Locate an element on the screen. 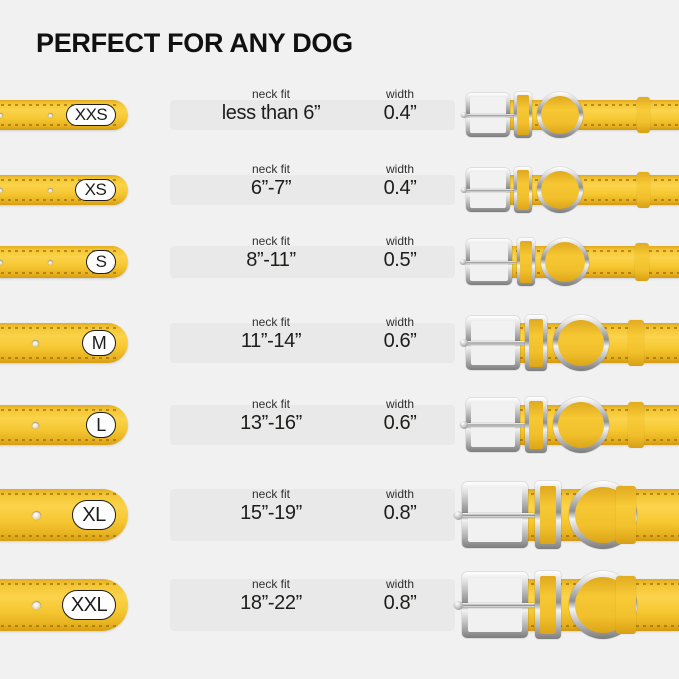  size-badge: XXL is located at coordinates (89, 605).